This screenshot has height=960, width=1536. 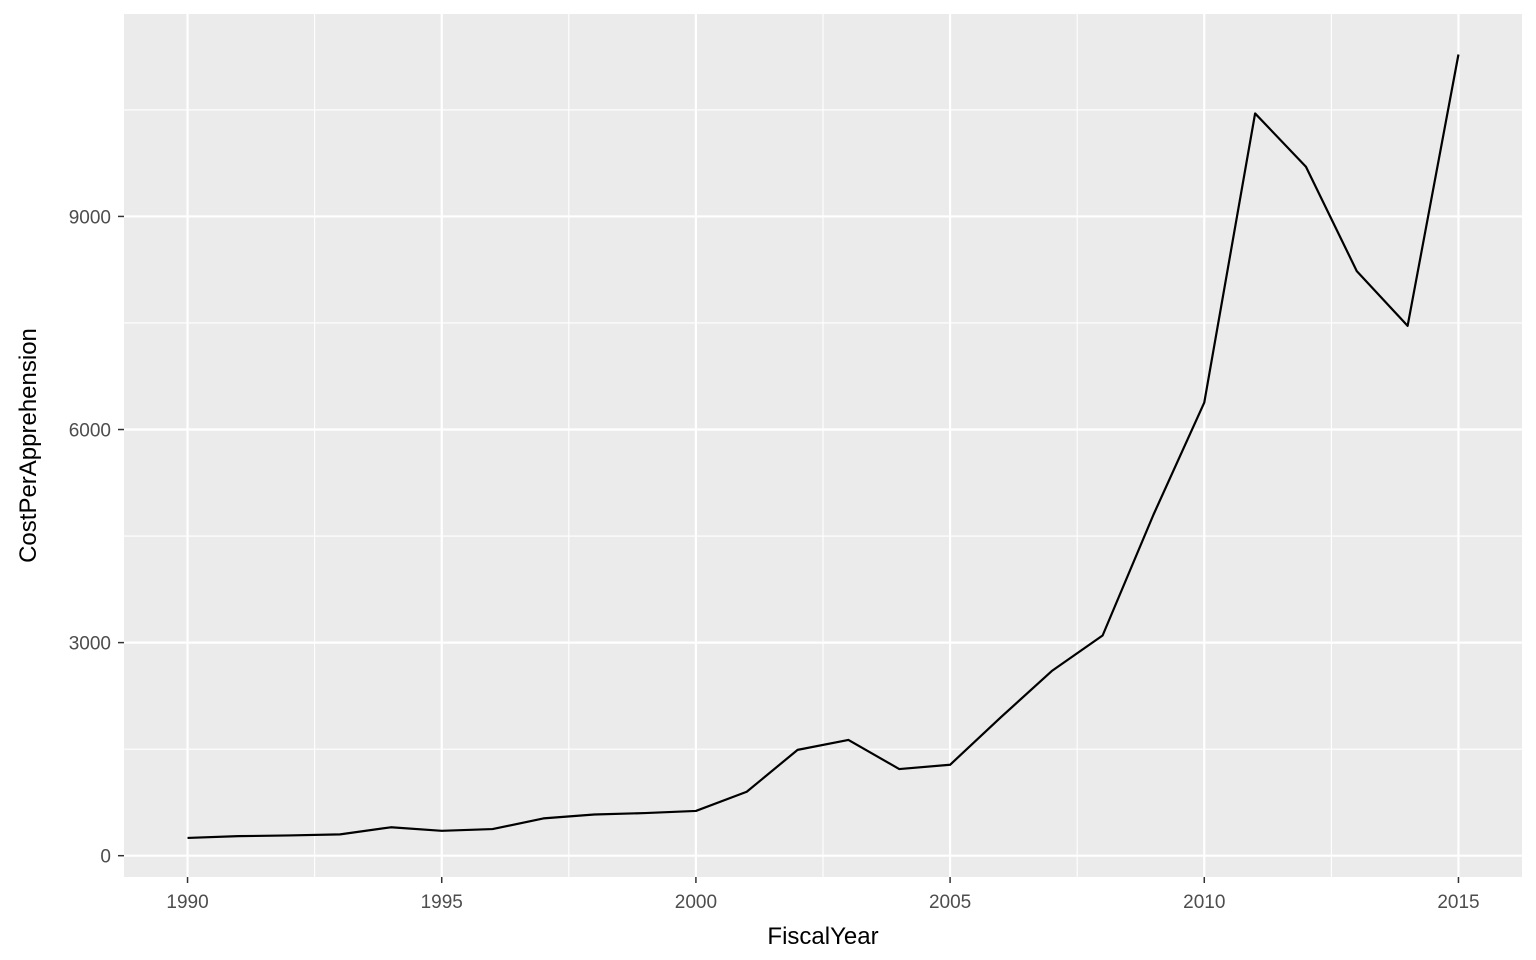 I want to click on y-tick-label: 9000, so click(x=90, y=217).